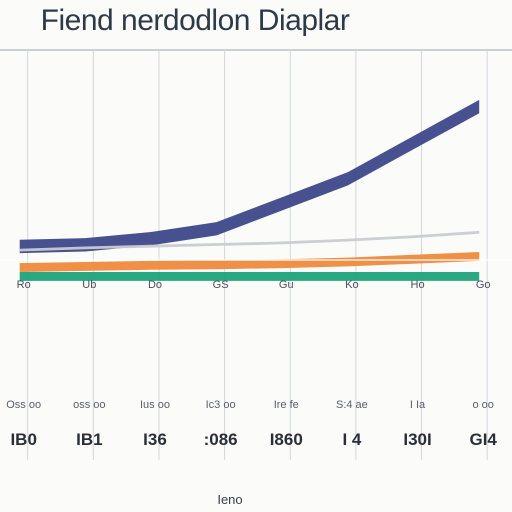 Image resolution: width=512 pixels, height=512 pixels. What do you see at coordinates (221, 405) in the screenshot?
I see `x-tick-sublabel: Ic3 oo` at bounding box center [221, 405].